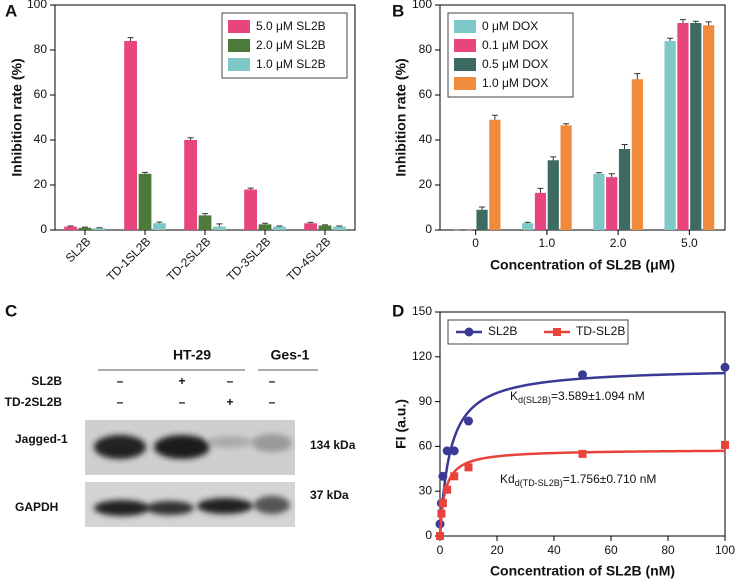  I want to click on treatment-sign: +, so click(181, 381).